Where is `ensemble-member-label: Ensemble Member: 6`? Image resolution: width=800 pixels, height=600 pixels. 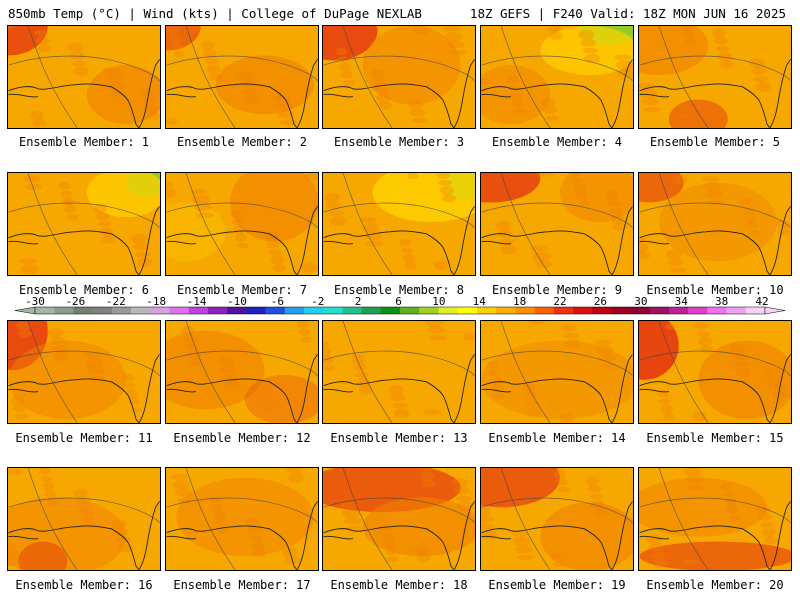 ensemble-member-label: Ensemble Member: 6 is located at coordinates (84, 290).